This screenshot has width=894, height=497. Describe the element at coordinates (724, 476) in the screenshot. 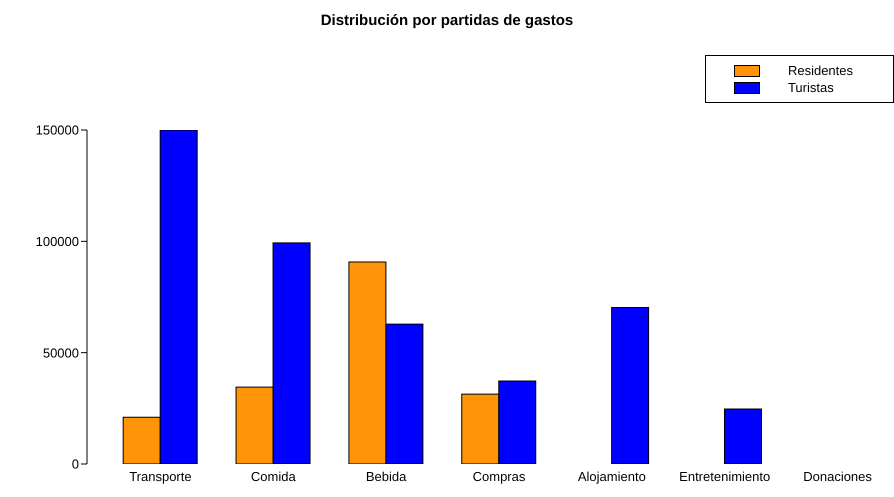

I see `x-tick-label: Entretenimiento` at that location.